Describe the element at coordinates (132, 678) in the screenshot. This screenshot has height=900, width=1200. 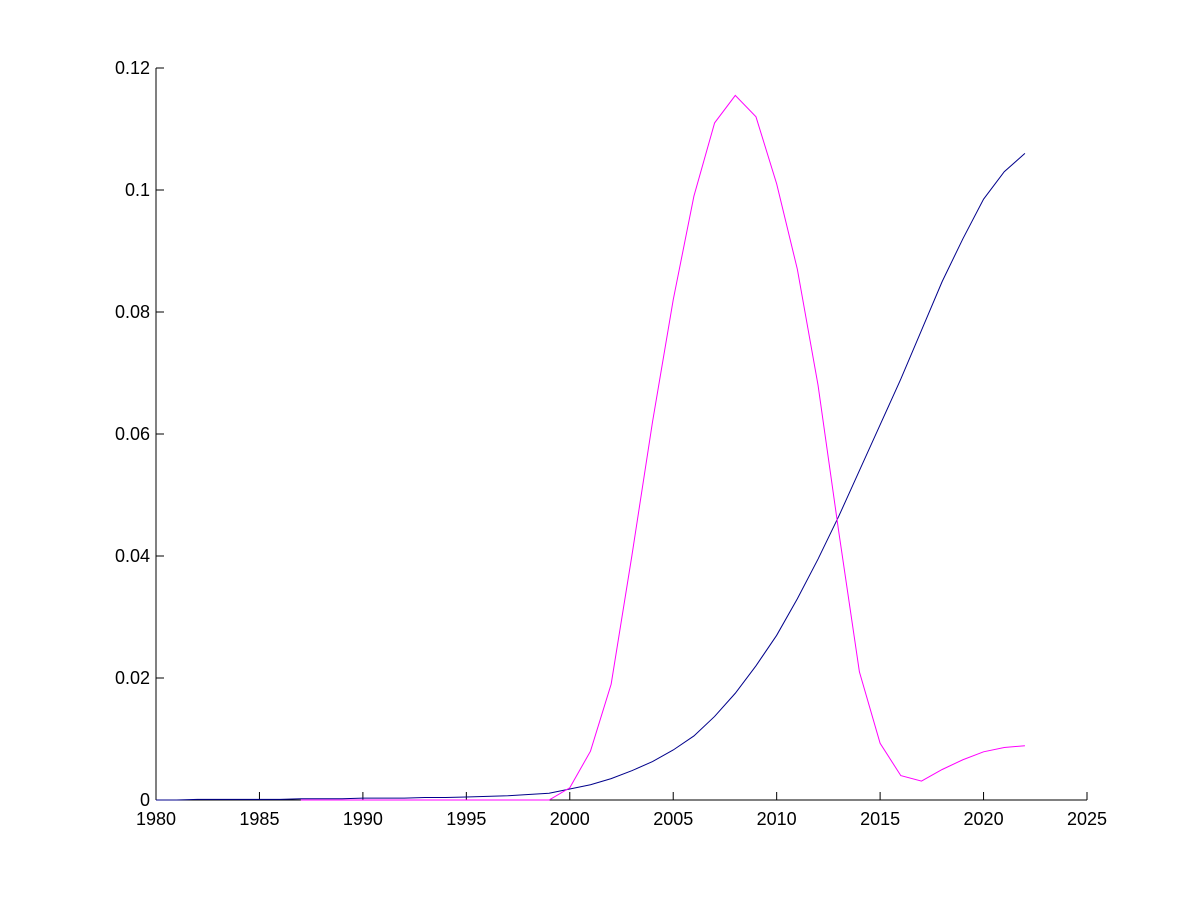
I see `y-tick-label: 0.02` at that location.